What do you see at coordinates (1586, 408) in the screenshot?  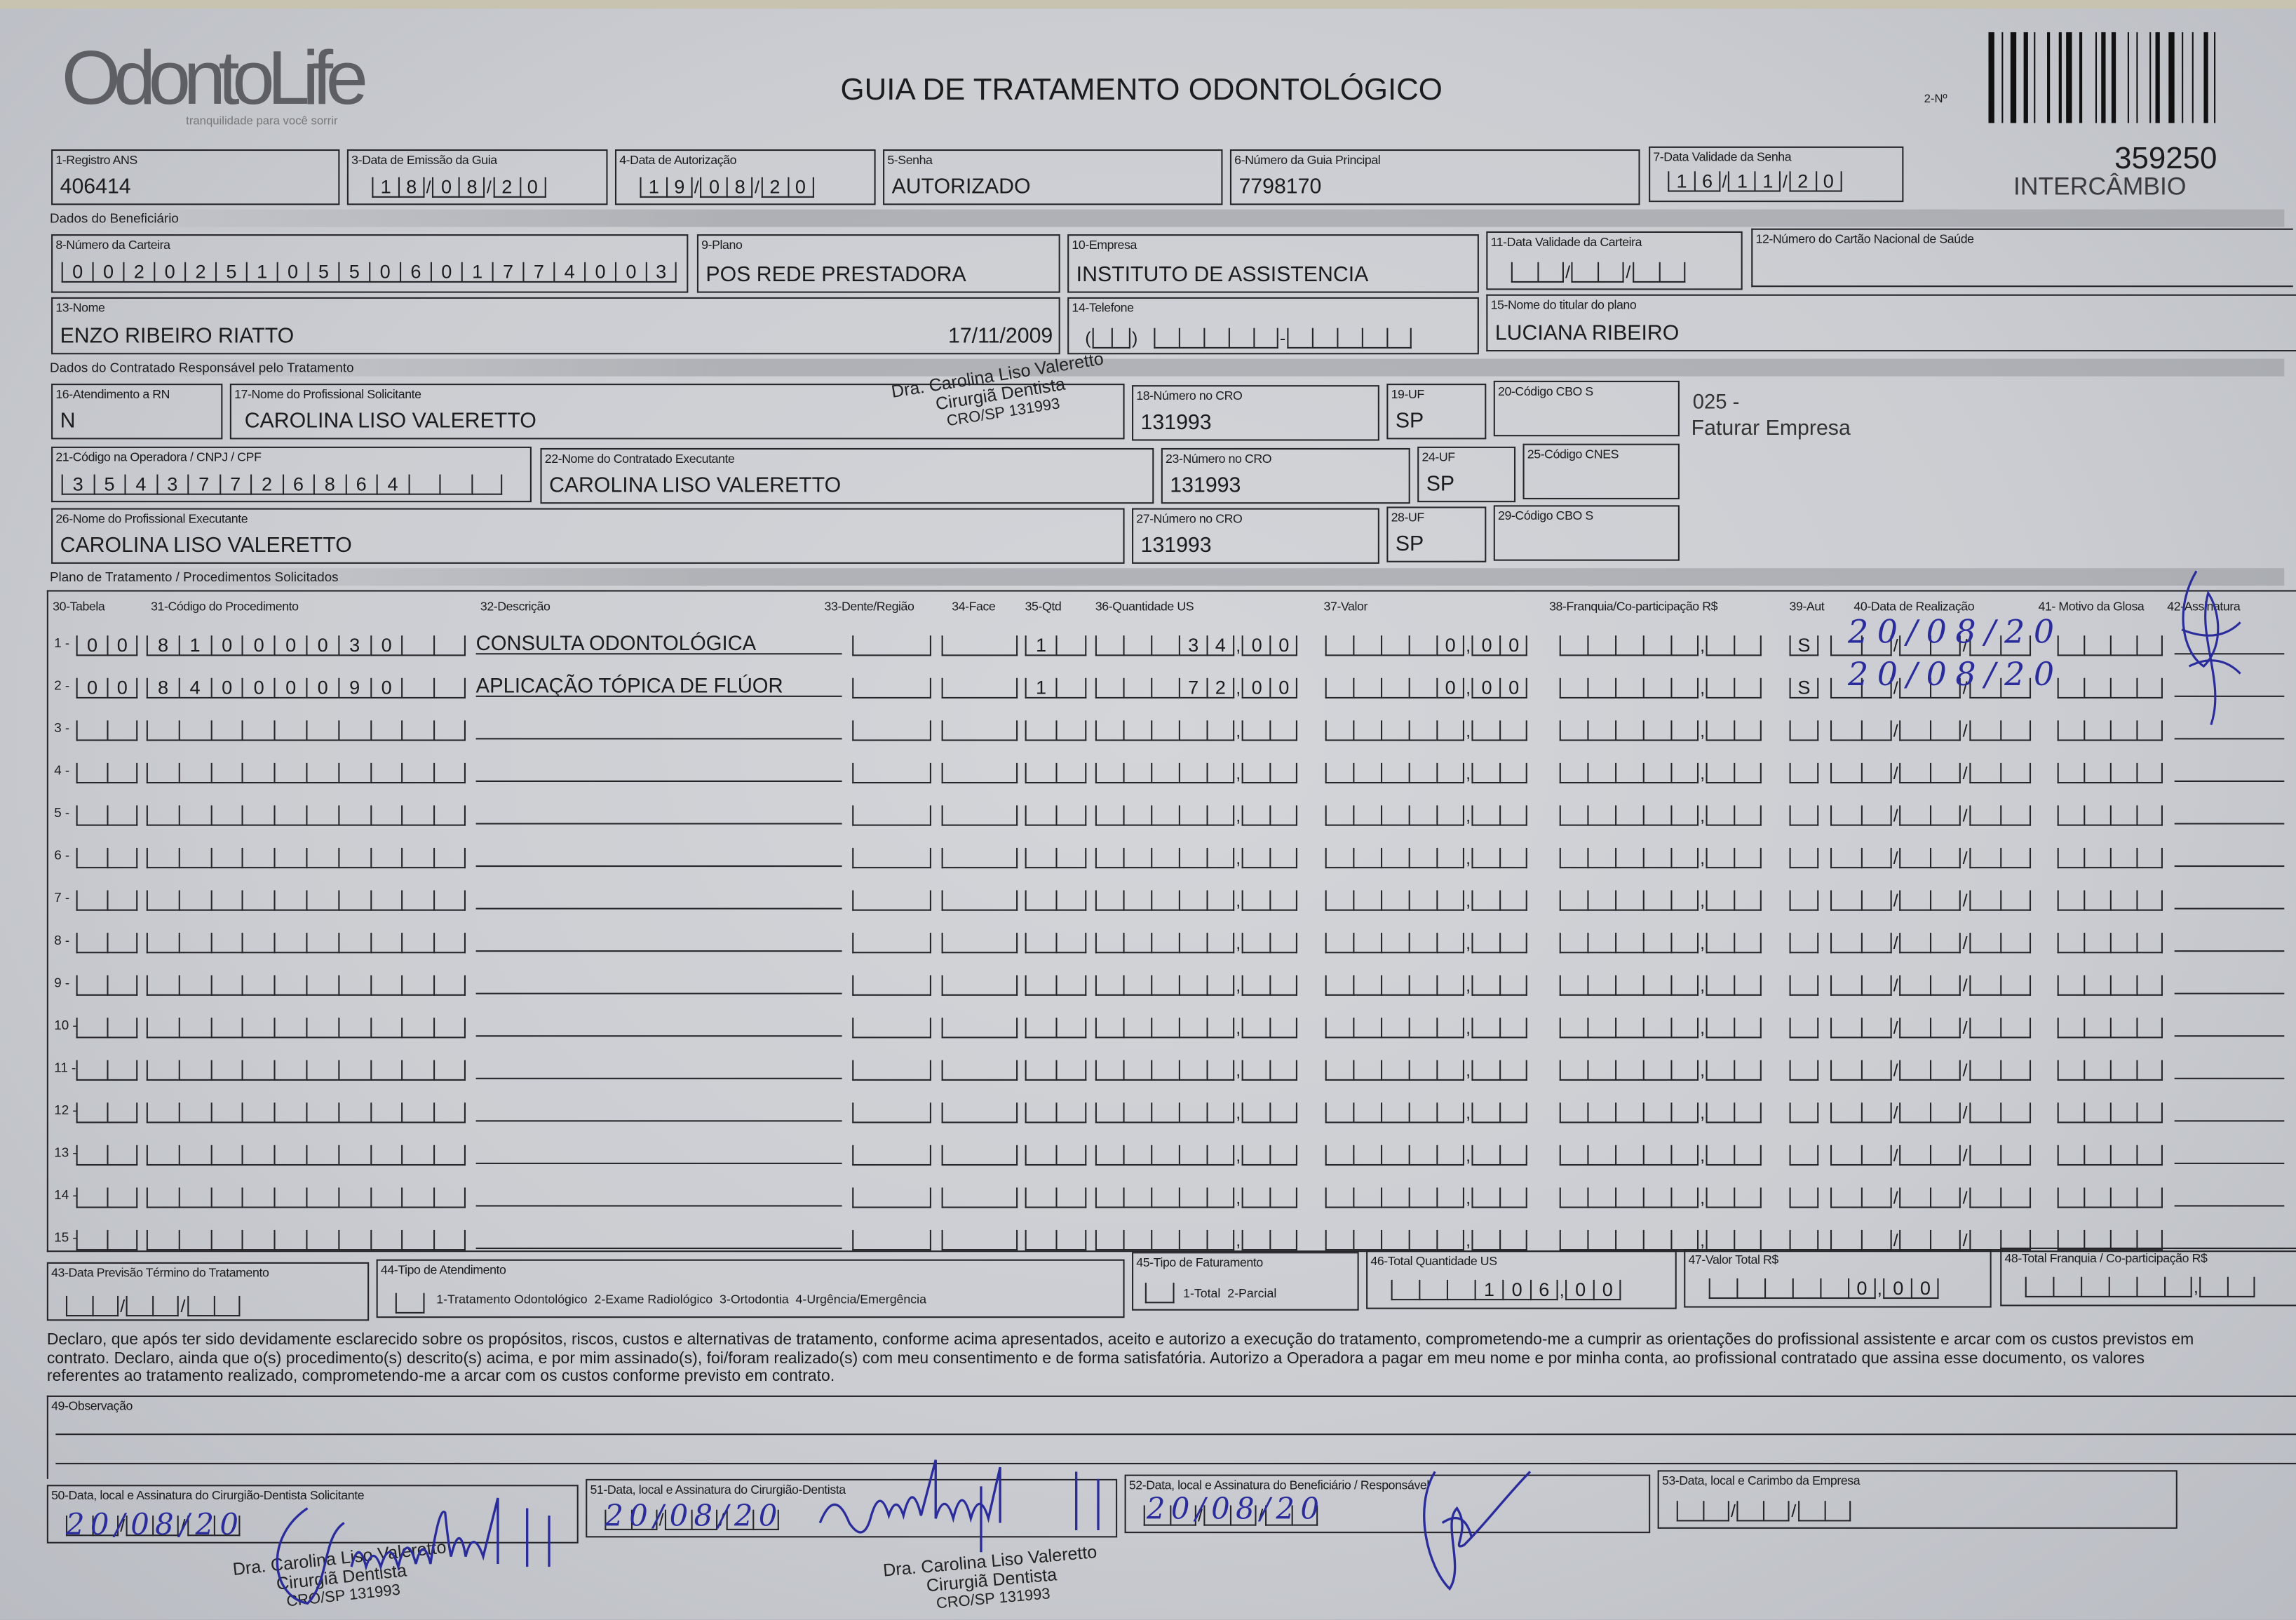 I see `field-cbo-20: 20-Código CBO S` at bounding box center [1586, 408].